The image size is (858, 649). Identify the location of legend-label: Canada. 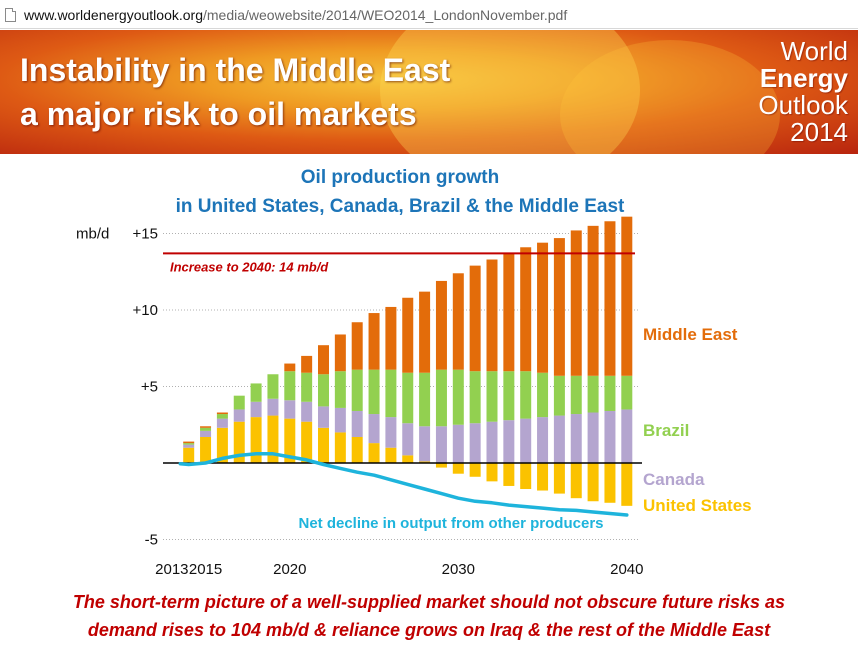
(674, 479).